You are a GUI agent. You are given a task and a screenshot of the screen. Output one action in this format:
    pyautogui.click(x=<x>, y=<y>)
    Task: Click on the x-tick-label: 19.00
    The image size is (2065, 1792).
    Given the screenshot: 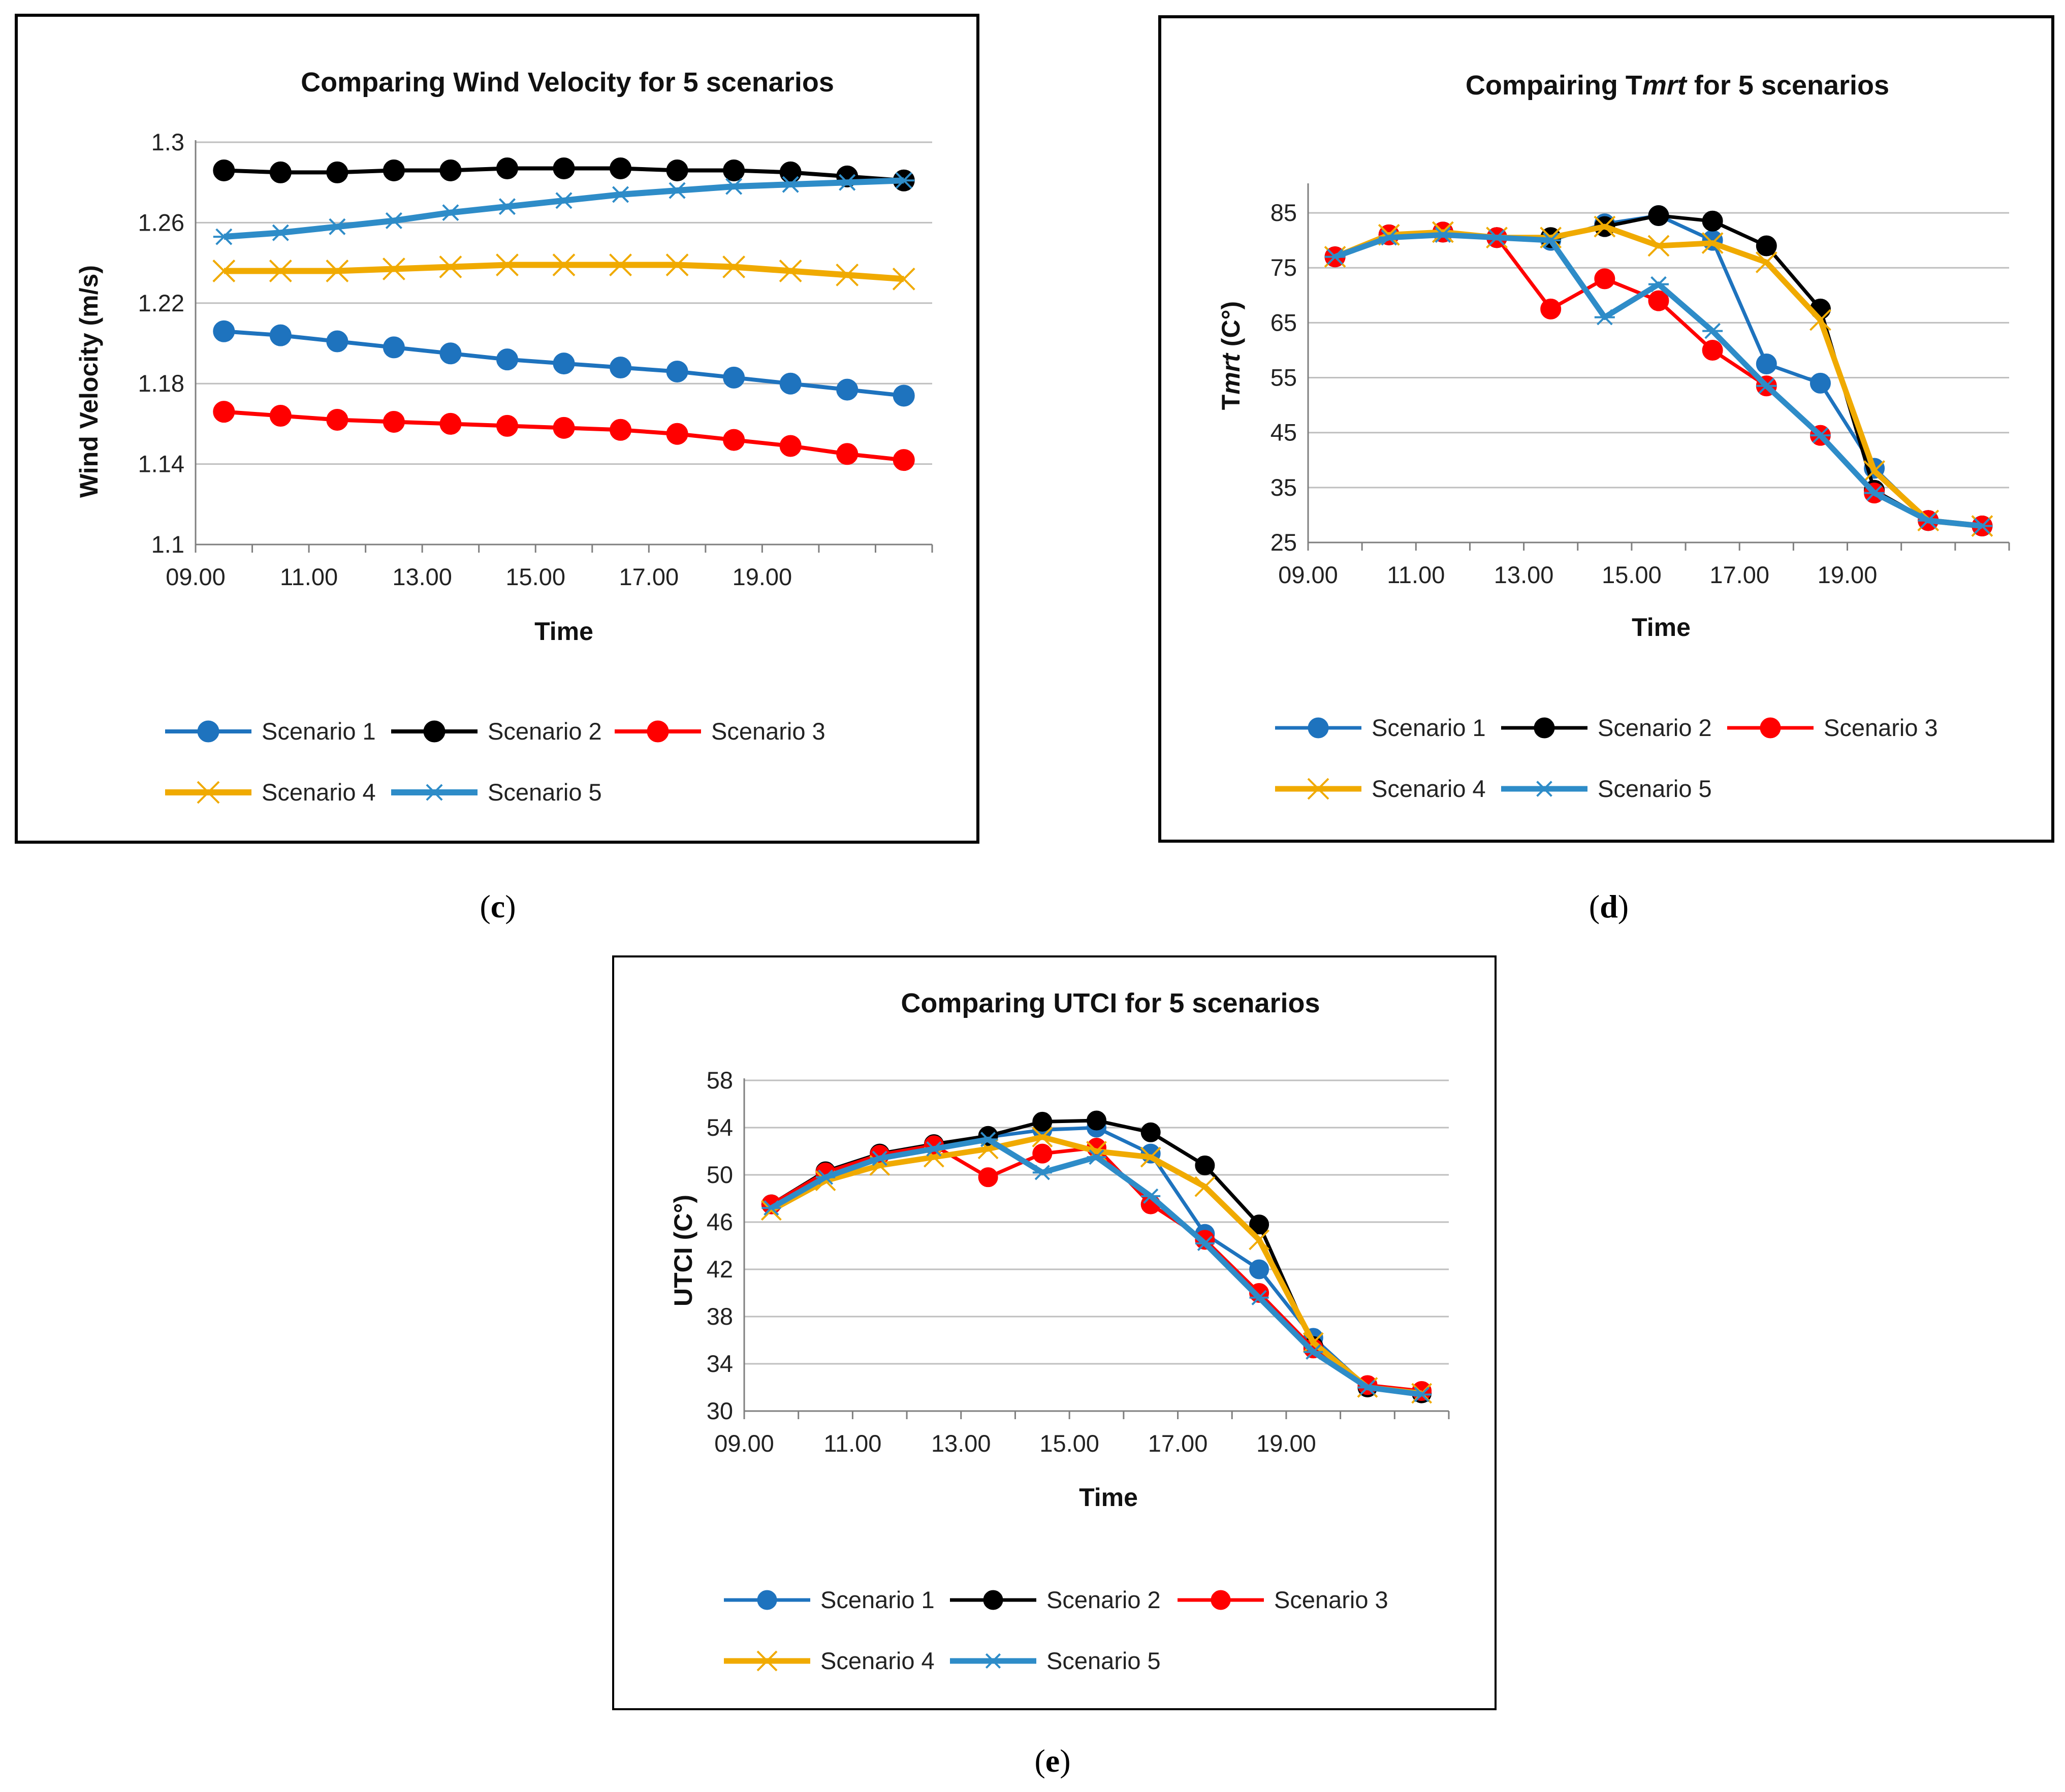 What is the action you would take?
    pyautogui.click(x=762, y=576)
    